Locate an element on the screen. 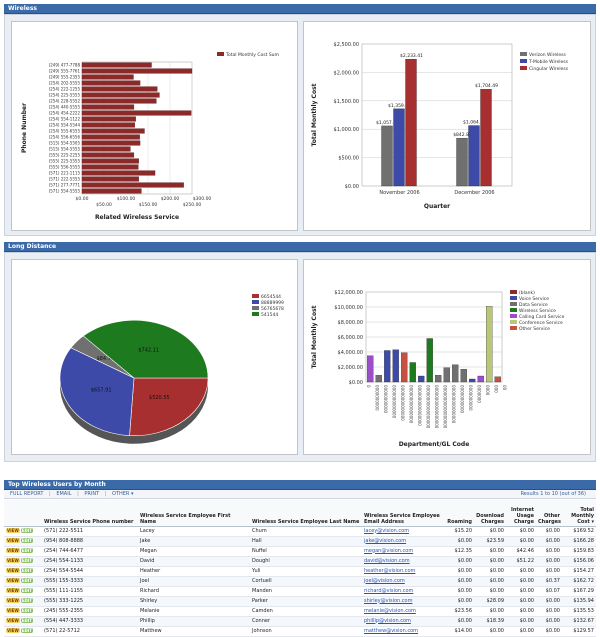 Image resolution: width=600 pixels, height=637 pixels. phone-tick-label: (254) 225-5555 is located at coordinates (65, 95).